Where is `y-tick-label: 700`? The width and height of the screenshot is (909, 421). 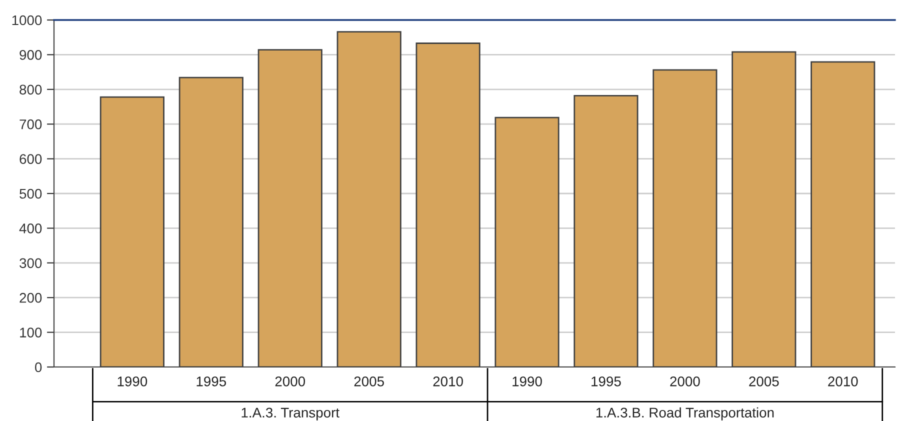
y-tick-label: 700 is located at coordinates (31, 124).